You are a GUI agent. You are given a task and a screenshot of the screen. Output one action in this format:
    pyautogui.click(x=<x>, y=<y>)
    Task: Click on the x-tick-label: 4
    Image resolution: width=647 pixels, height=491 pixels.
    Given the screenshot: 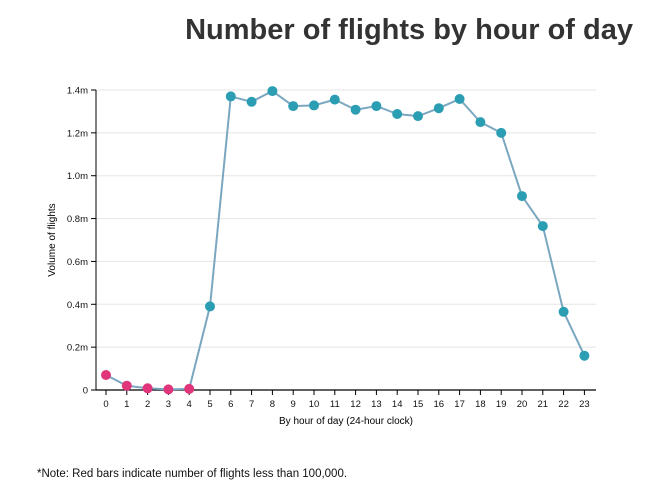 What is the action you would take?
    pyautogui.click(x=189, y=404)
    